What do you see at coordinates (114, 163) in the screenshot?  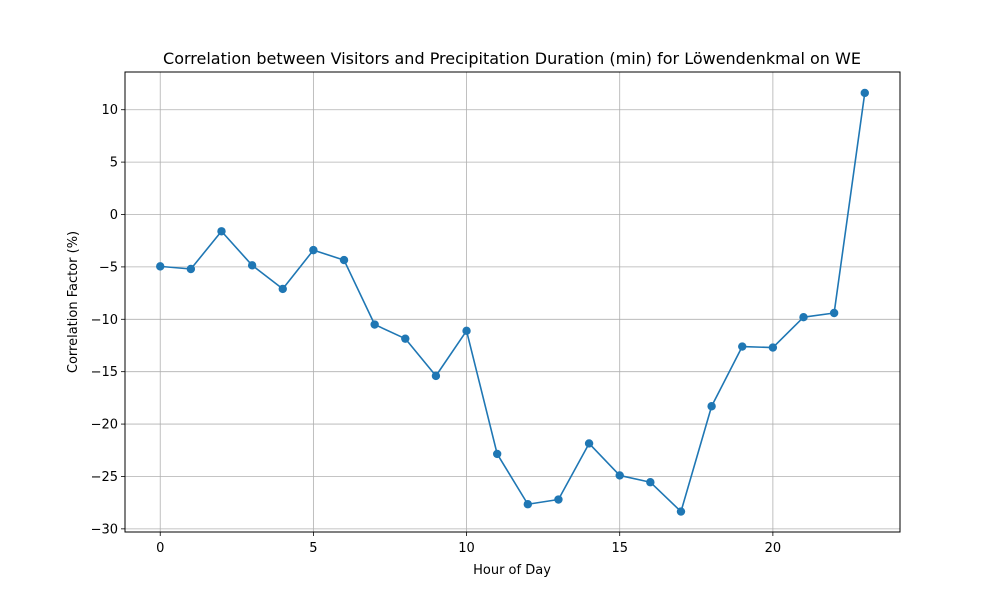 I see `y-tick-label: 5` at bounding box center [114, 163].